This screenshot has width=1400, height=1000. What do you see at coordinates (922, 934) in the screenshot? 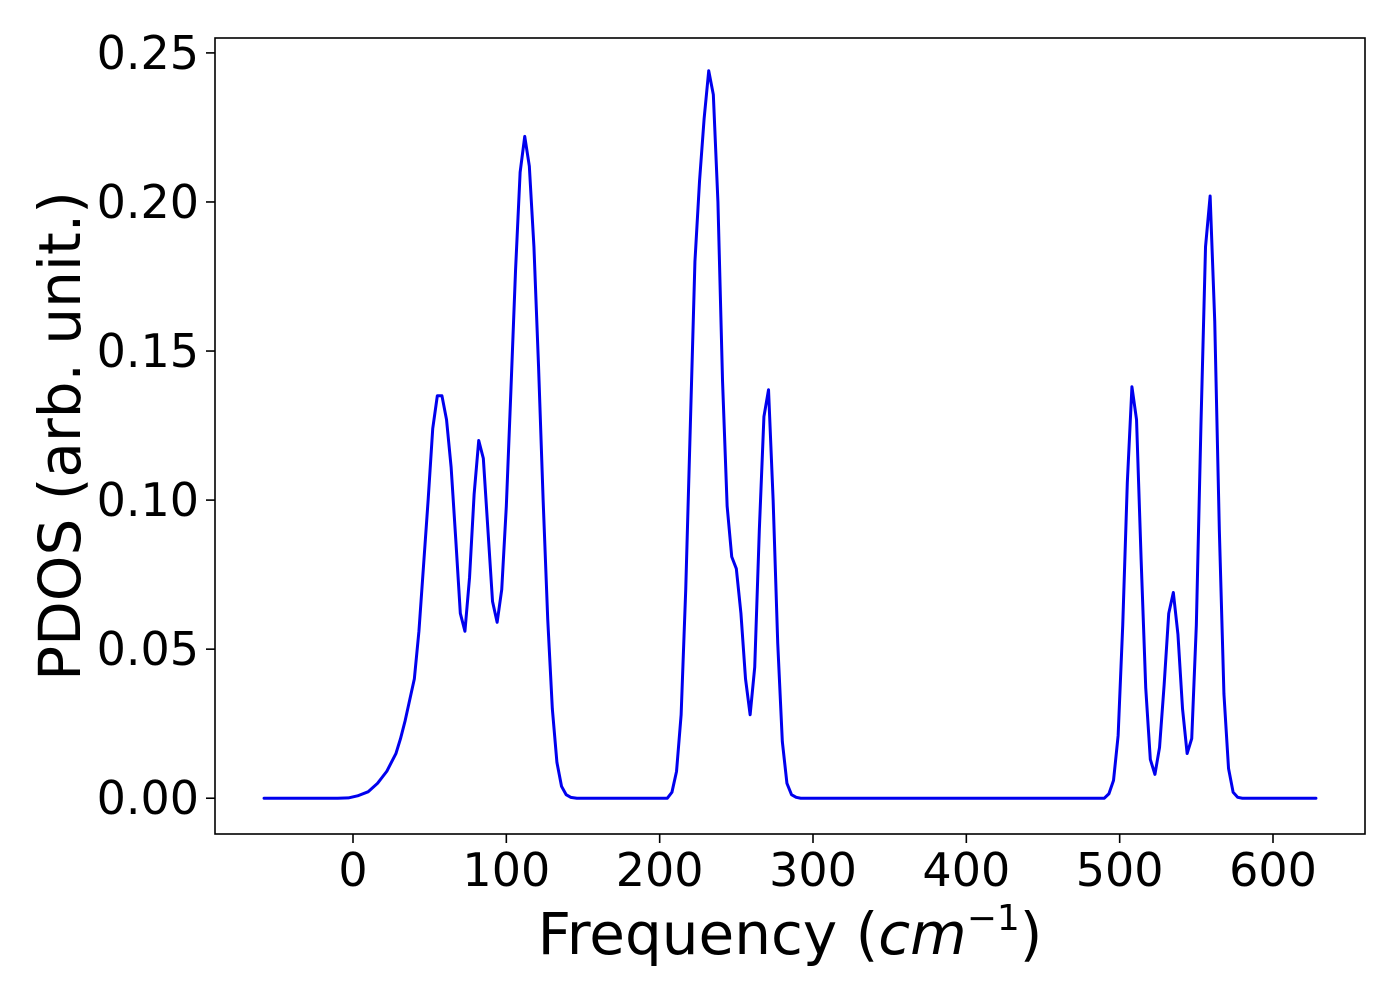
I see `x-axis-unit: cm` at bounding box center [922, 934].